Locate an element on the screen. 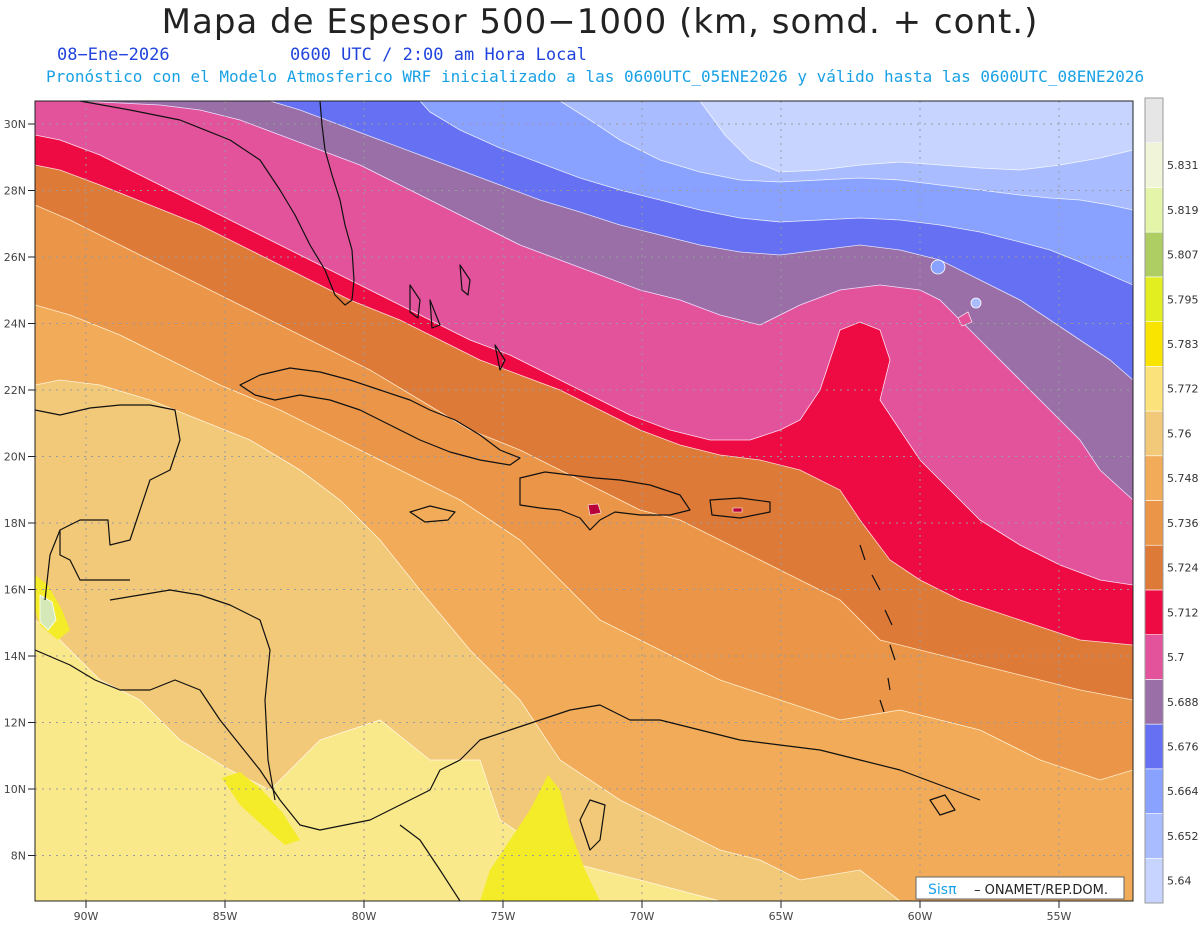 This screenshot has height=927, width=1200. colorbar-label: 5.807 is located at coordinates (1183, 255).